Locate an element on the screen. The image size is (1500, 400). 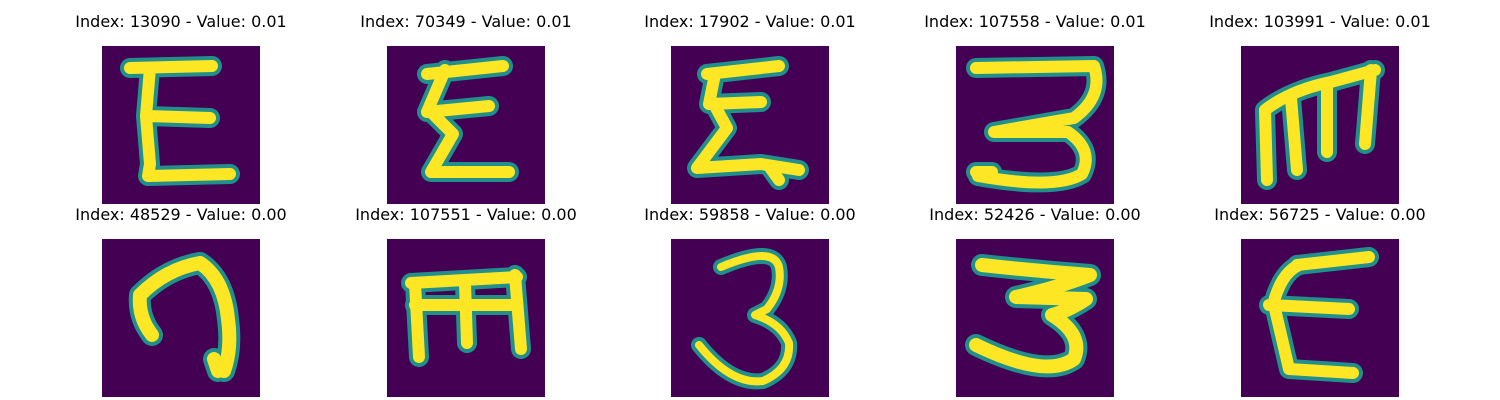
panel-3: Index: 17902 - Value: 0.01 is located at coordinates (750, 108).